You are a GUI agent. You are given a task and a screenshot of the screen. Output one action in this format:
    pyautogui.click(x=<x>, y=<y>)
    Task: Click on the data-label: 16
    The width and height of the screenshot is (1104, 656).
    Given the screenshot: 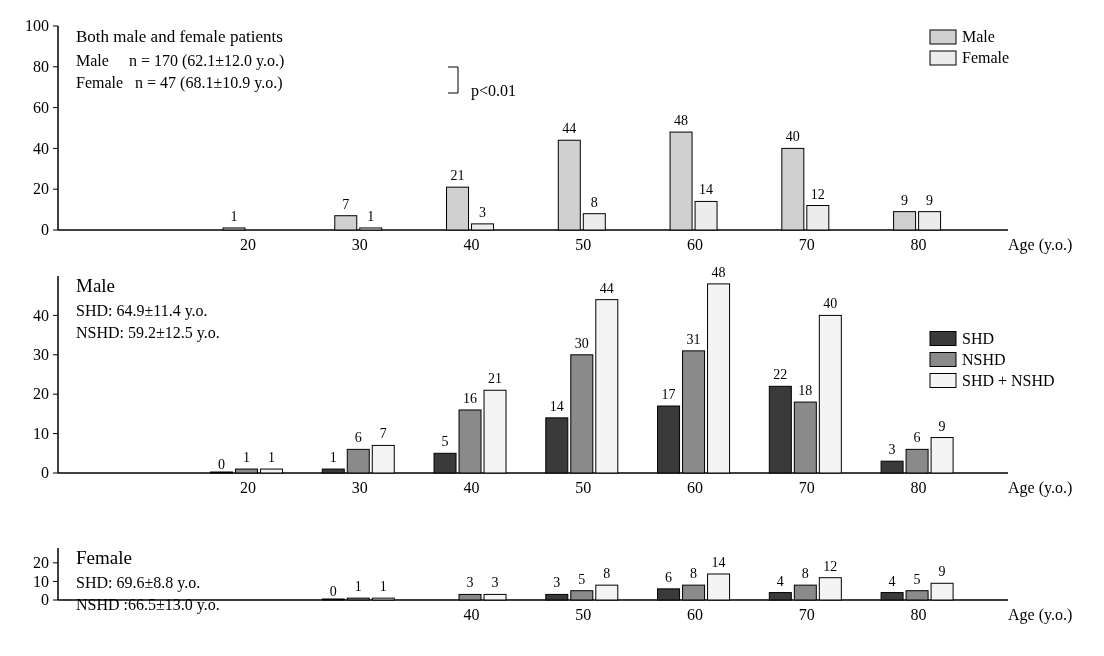 What is the action you would take?
    pyautogui.click(x=470, y=398)
    